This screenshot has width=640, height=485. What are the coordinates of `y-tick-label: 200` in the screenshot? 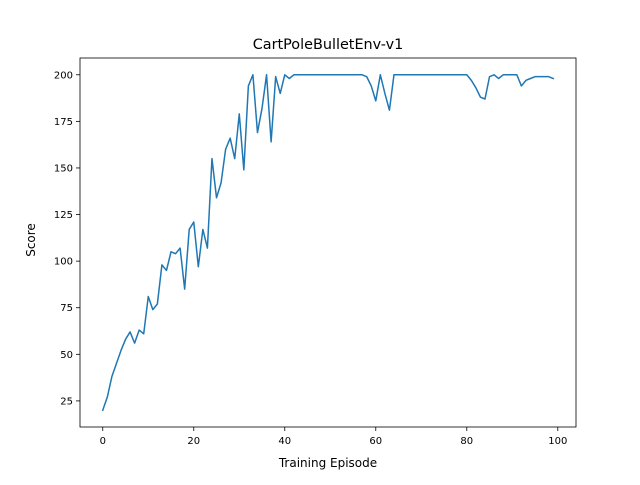 It's located at (63, 75).